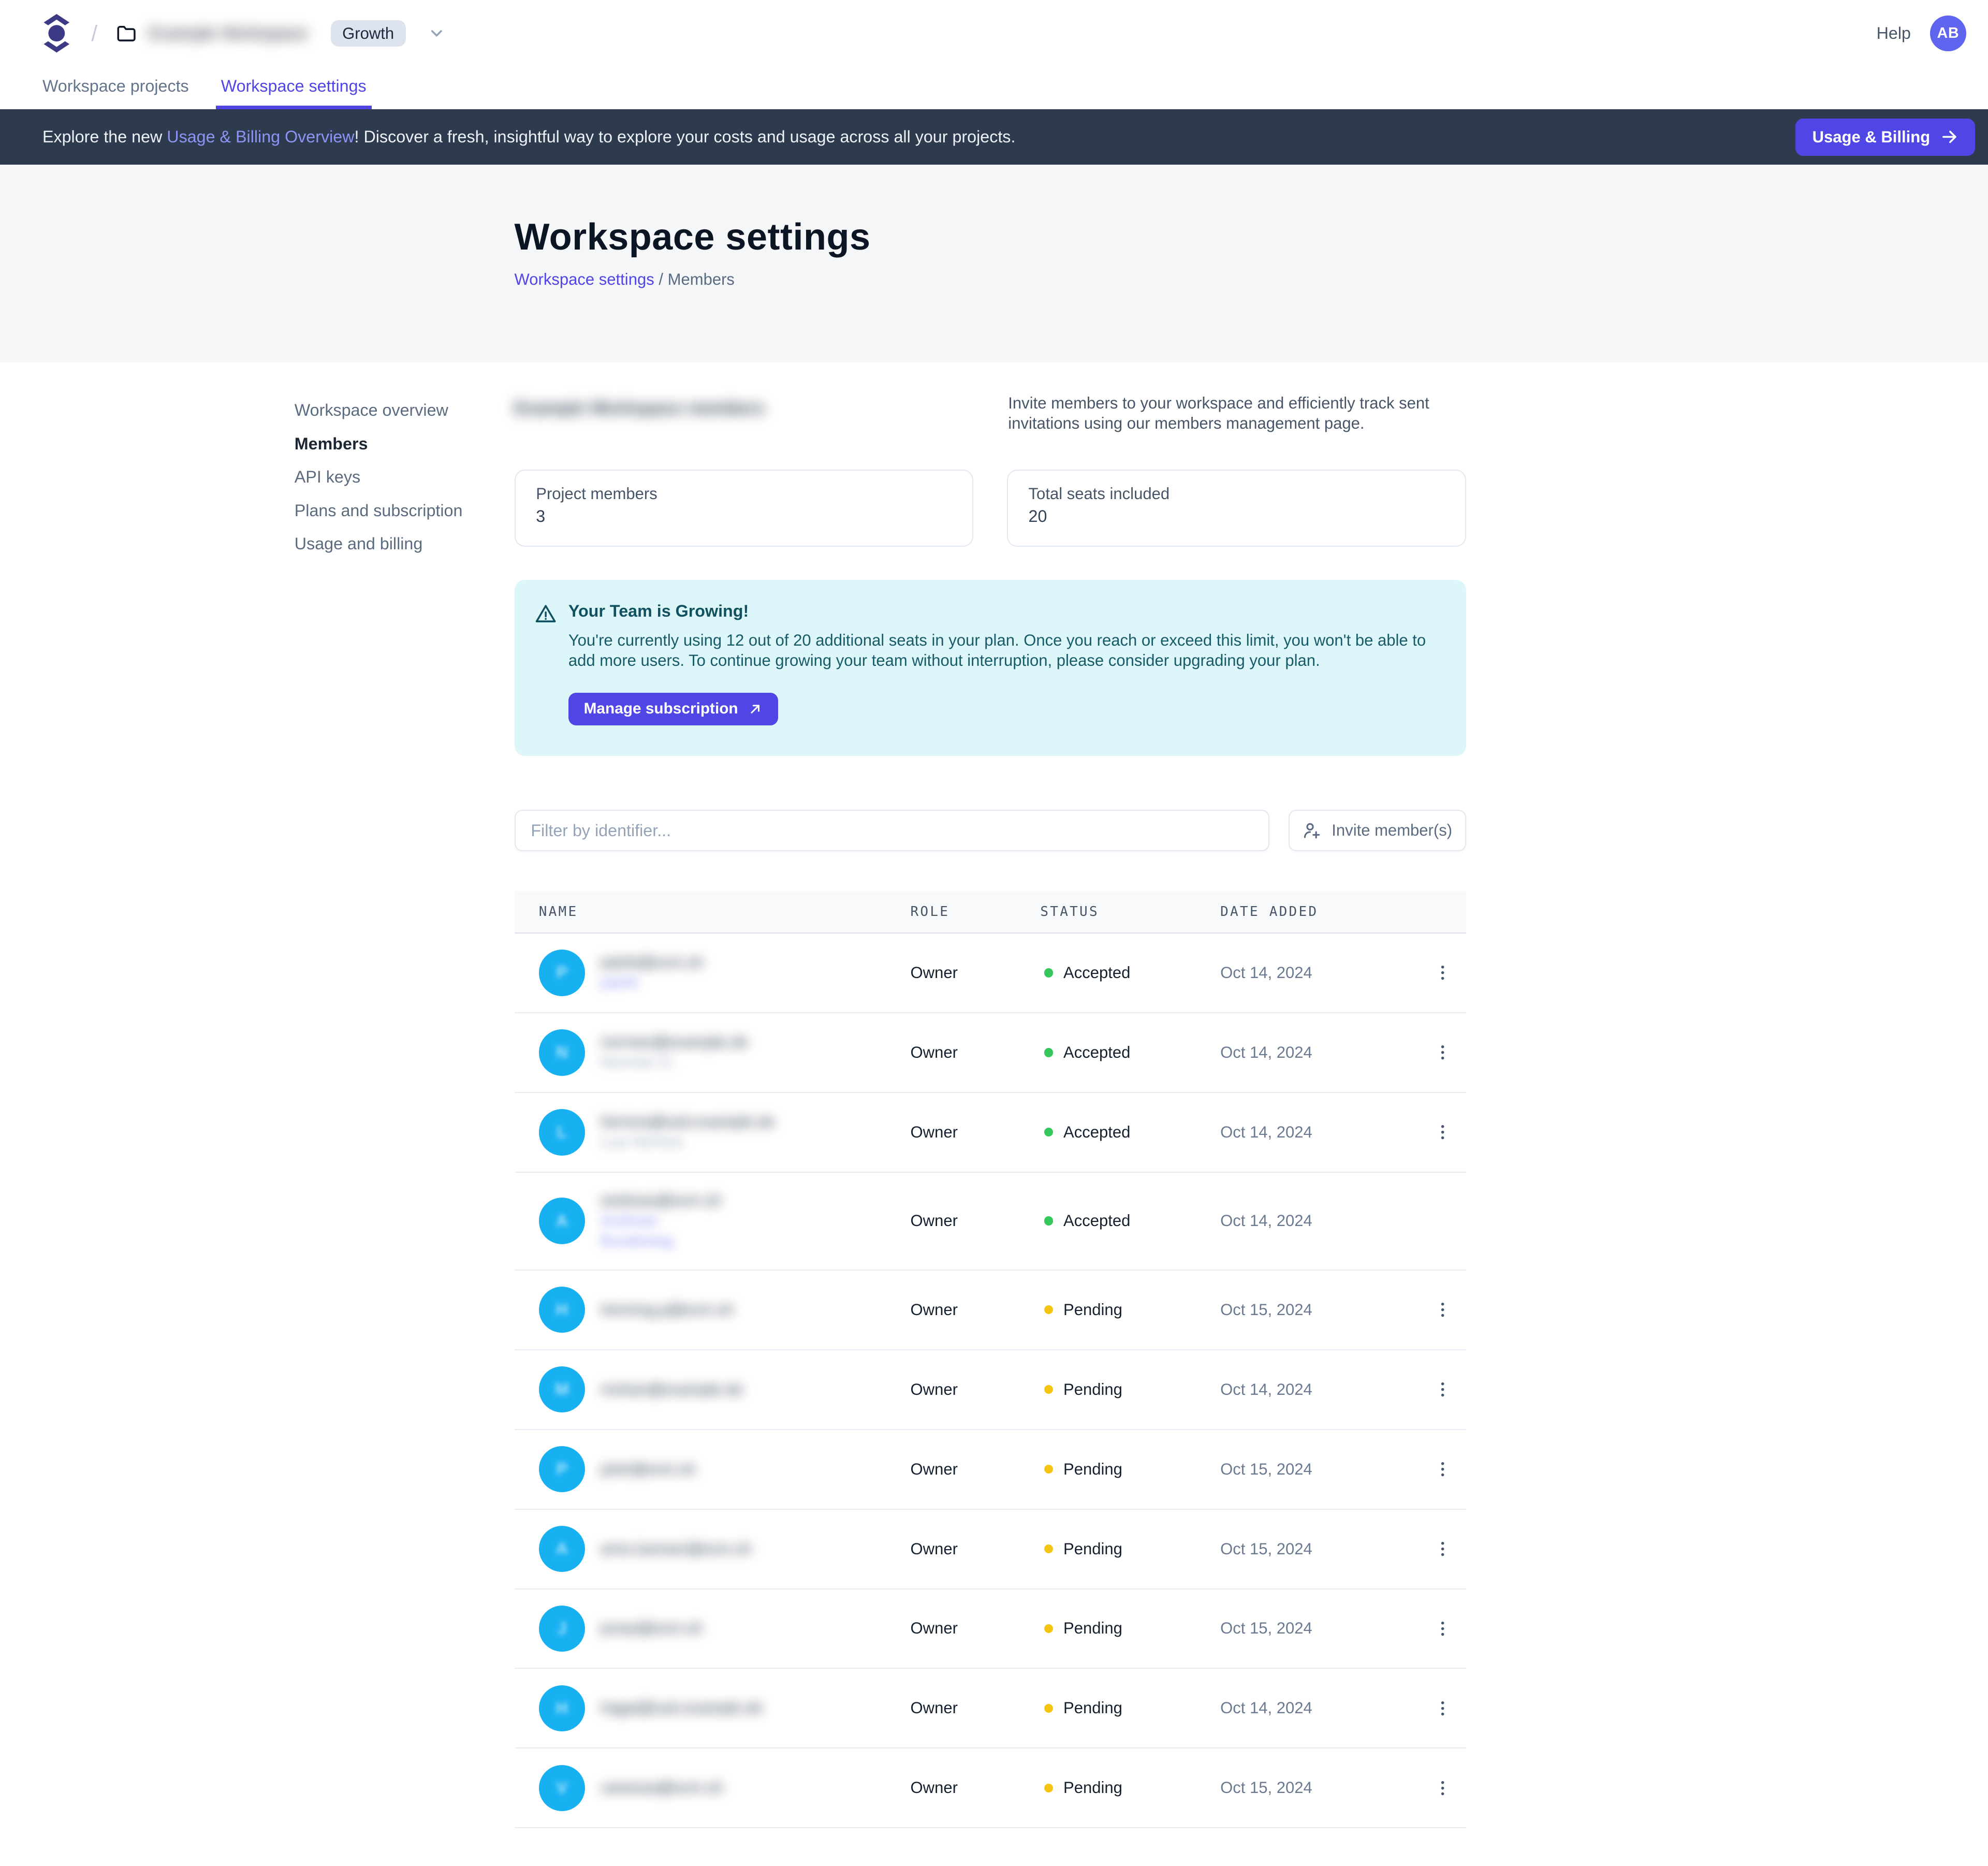 This screenshot has height=1866, width=1988. Describe the element at coordinates (584, 279) in the screenshot. I see `breadcrumb-link: Workspace settings` at that location.